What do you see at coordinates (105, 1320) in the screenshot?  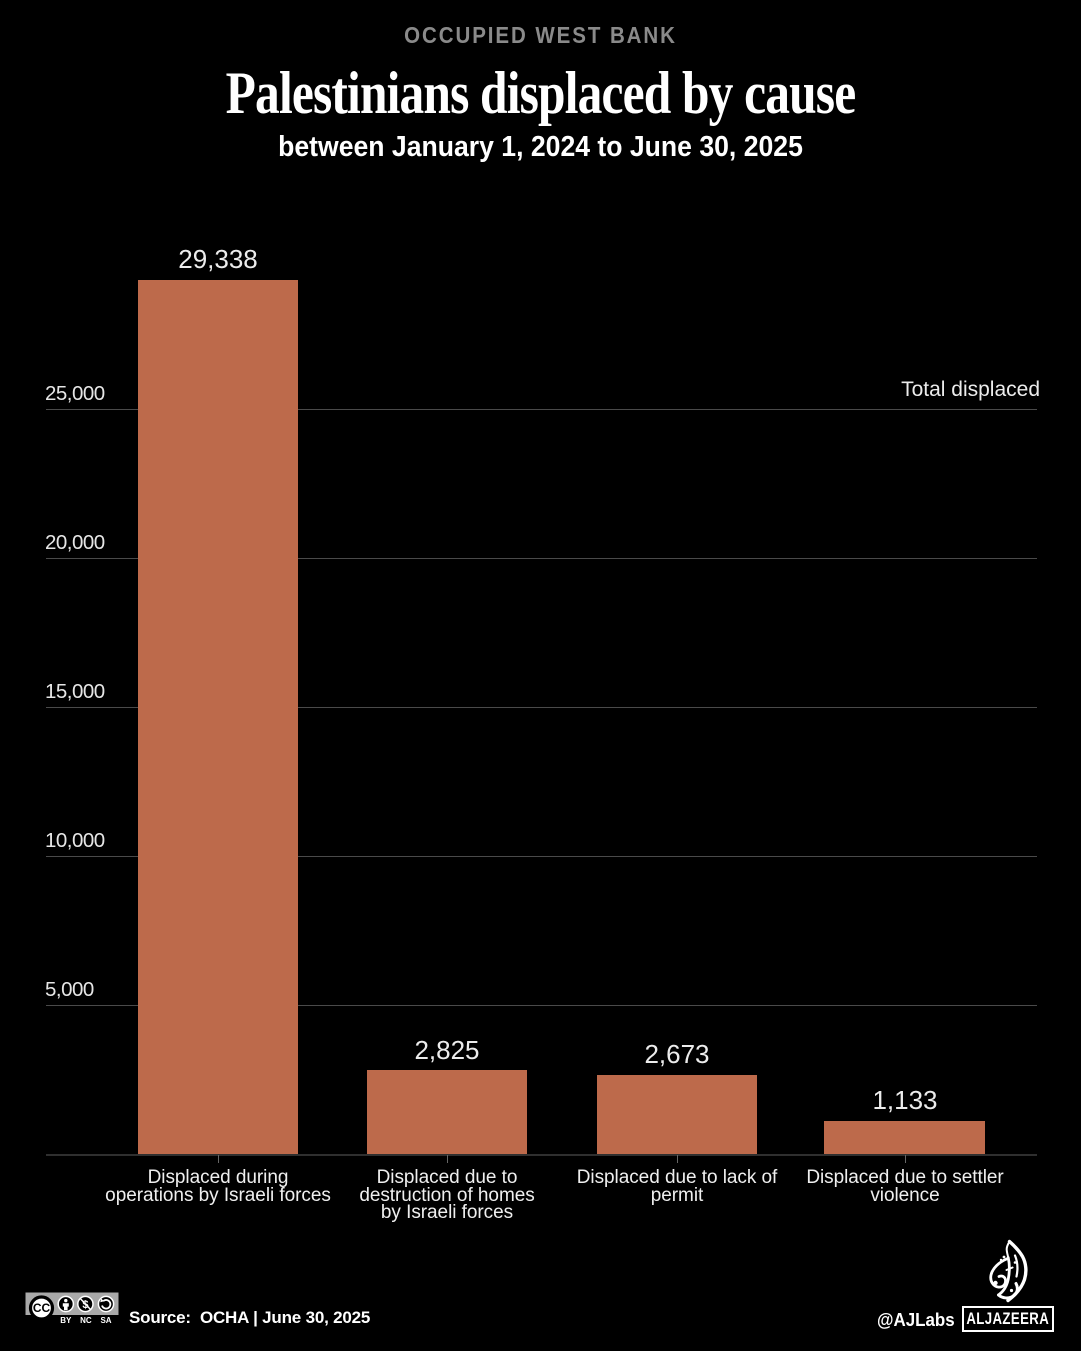 I see `svg-text: SA` at bounding box center [105, 1320].